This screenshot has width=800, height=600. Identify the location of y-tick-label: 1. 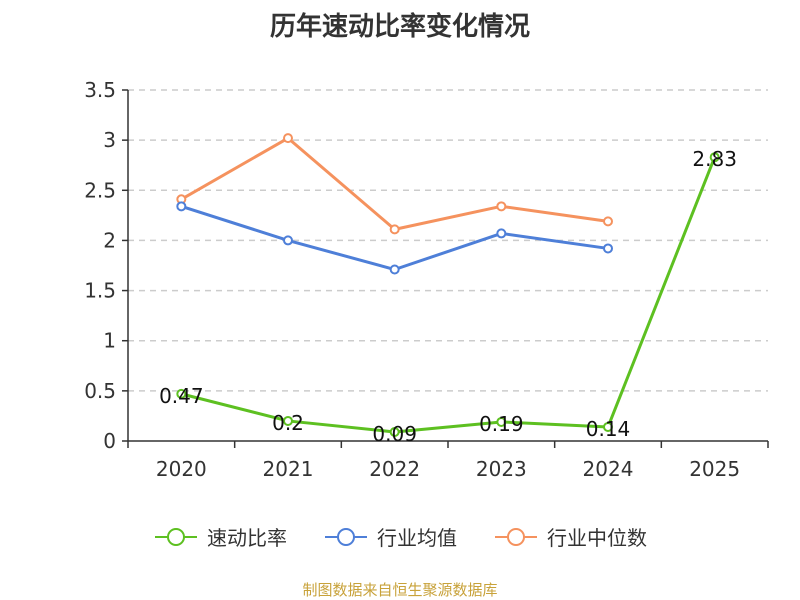
(109, 341).